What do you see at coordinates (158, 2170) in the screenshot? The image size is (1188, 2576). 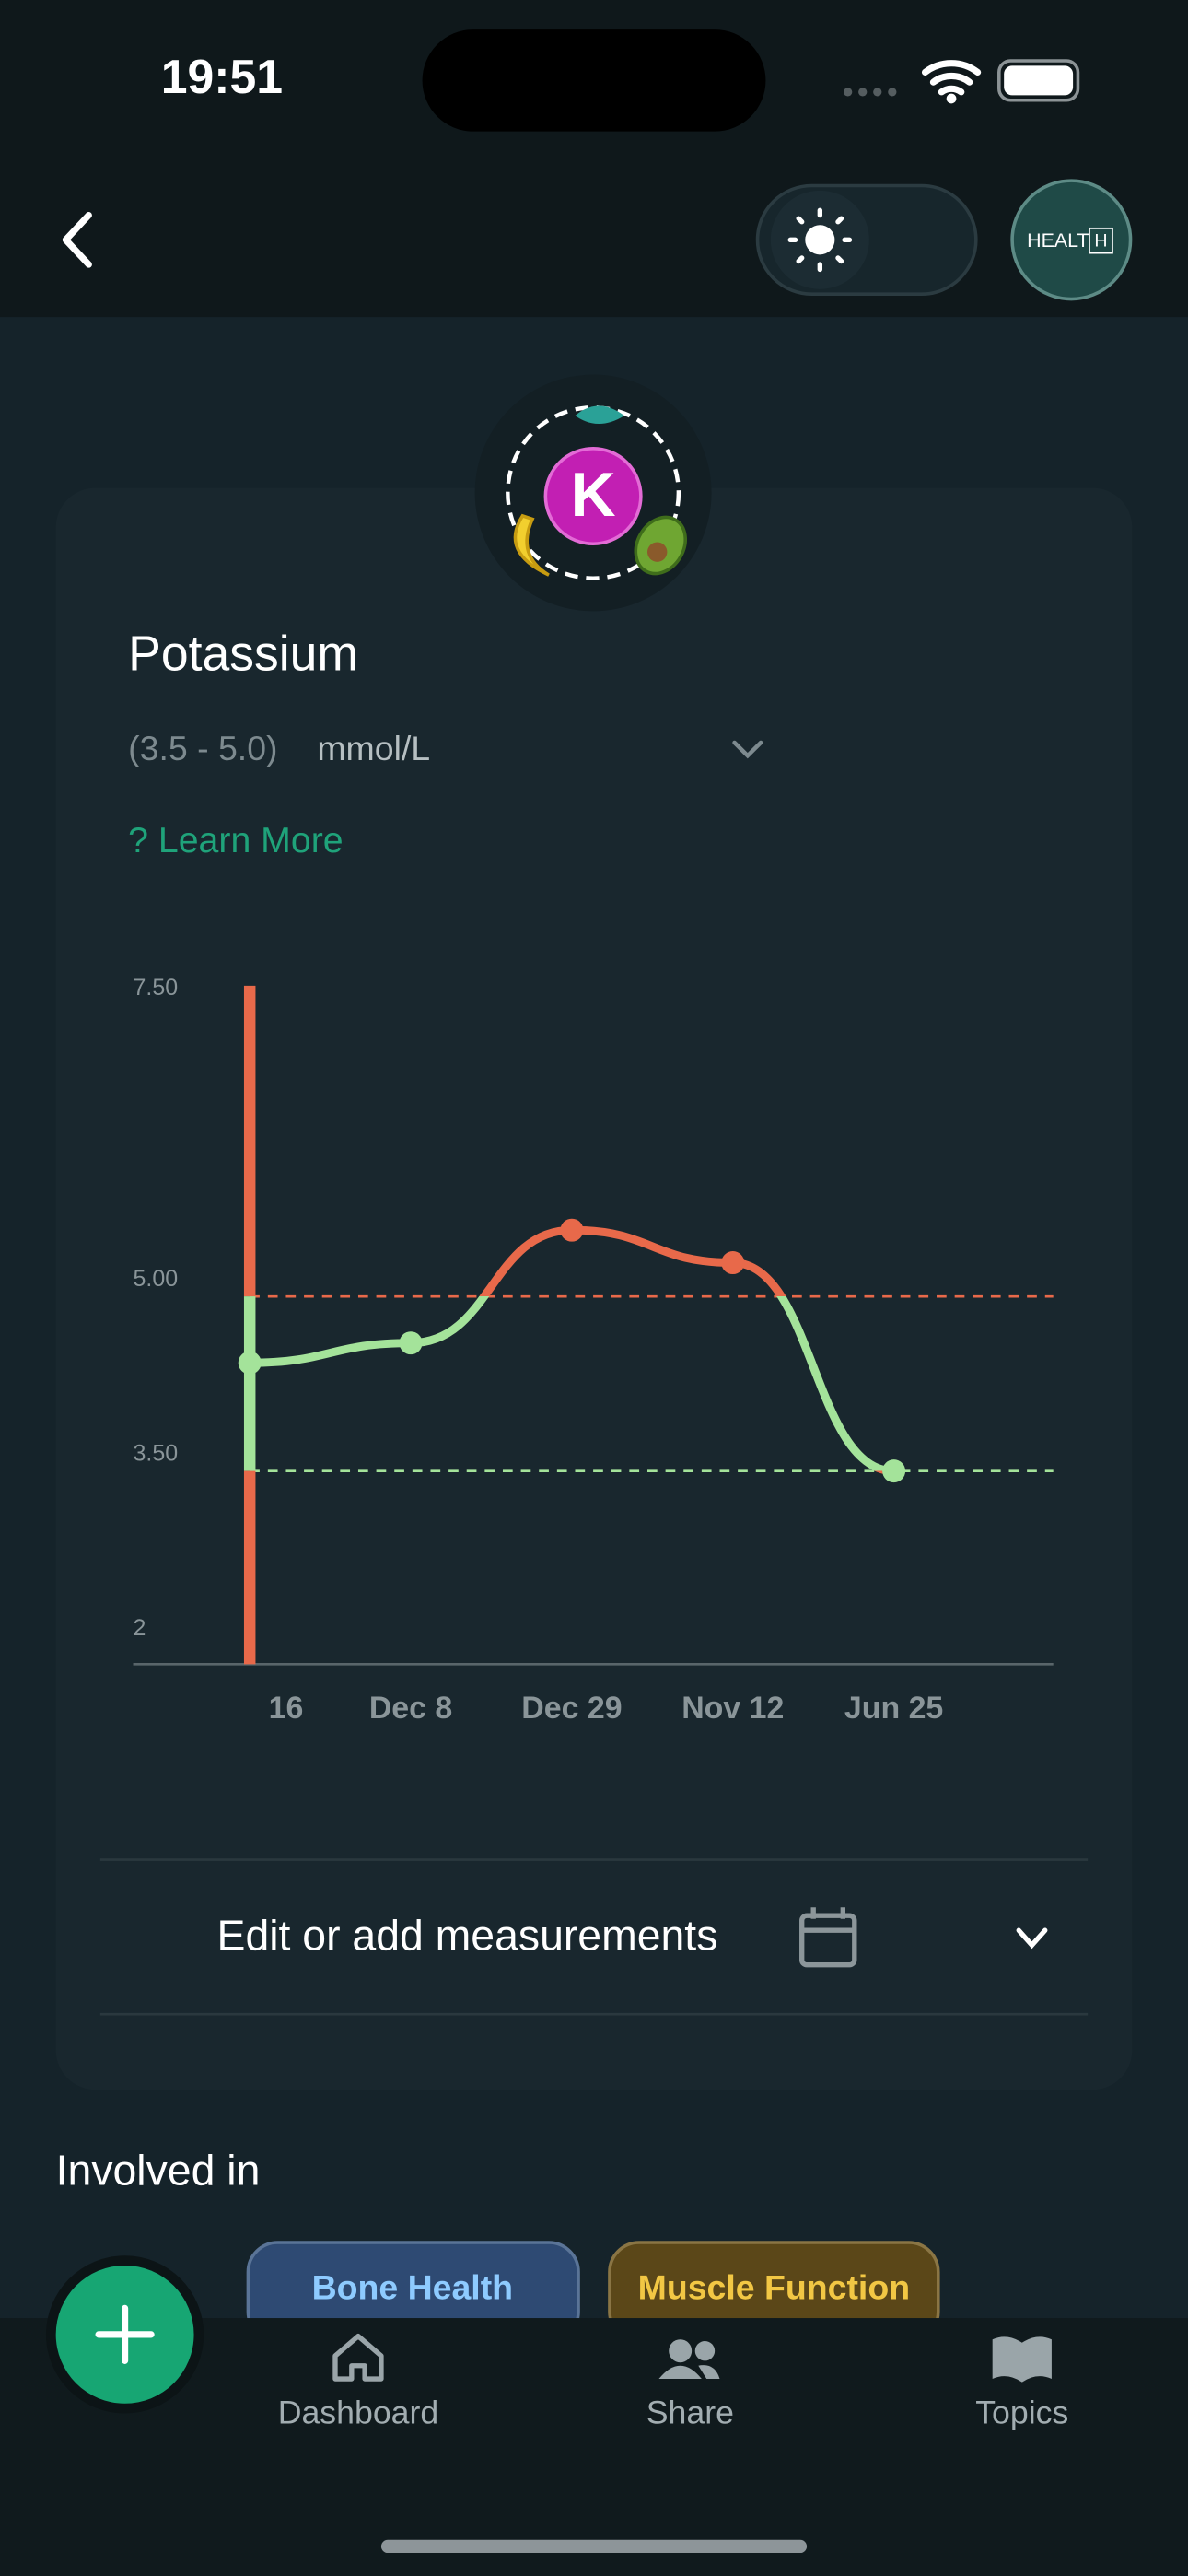 I see `section-title: Involved in` at bounding box center [158, 2170].